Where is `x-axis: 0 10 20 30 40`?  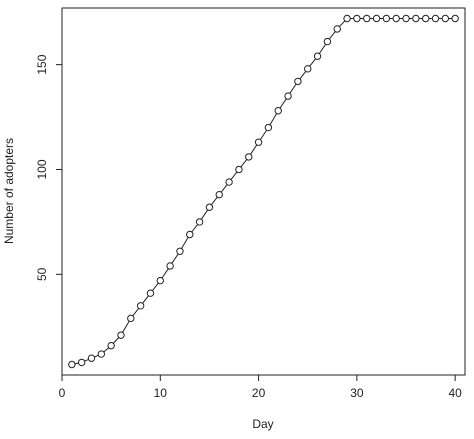 x-axis: 0 10 20 30 40 is located at coordinates (260, 387).